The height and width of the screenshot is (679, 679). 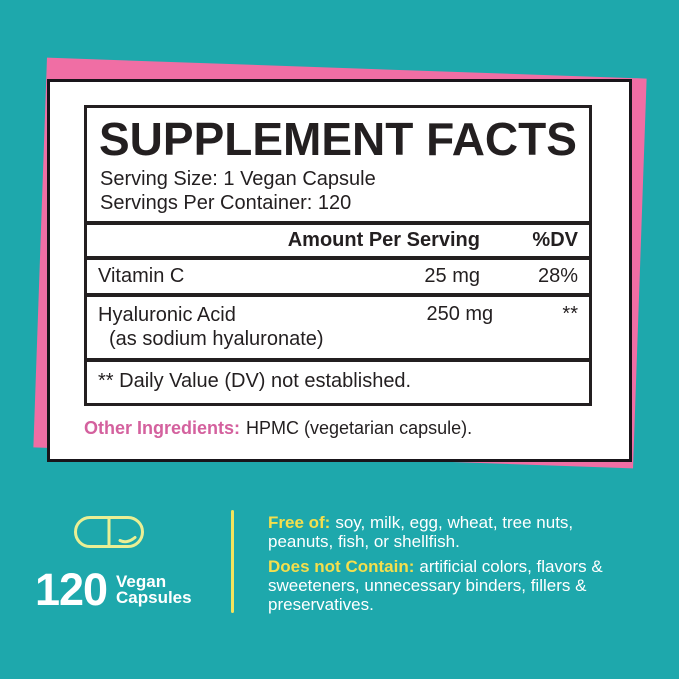 I want to click on nutrient-name: Vitamin C, so click(x=141, y=275).